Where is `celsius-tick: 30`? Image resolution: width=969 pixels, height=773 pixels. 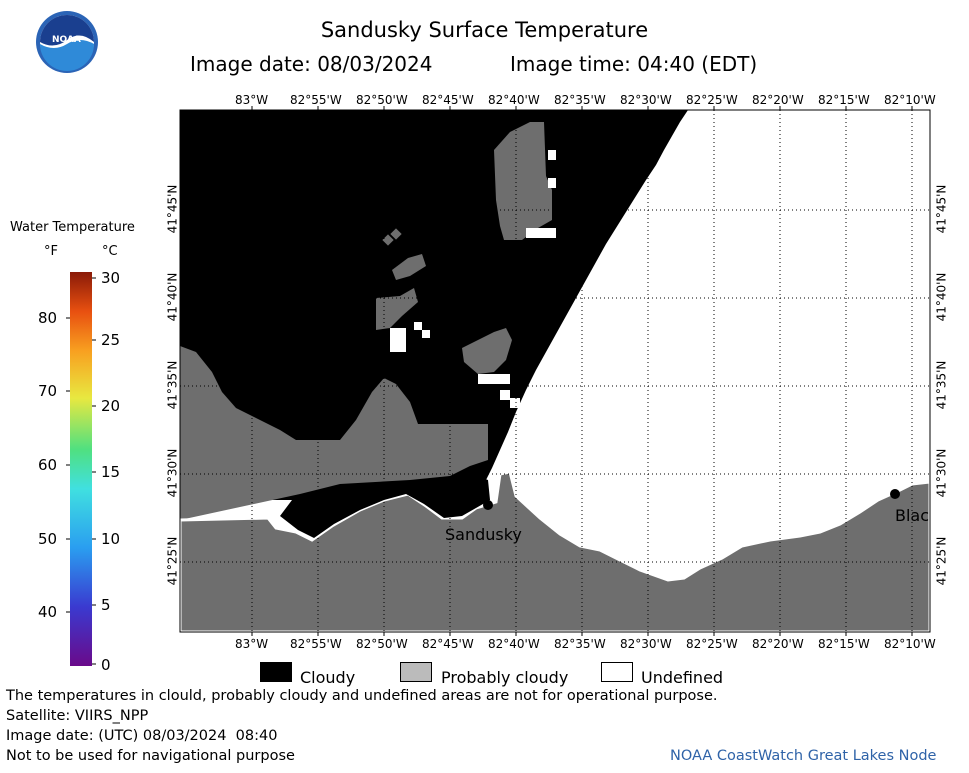
celsius-tick: 30 is located at coordinates (111, 278).